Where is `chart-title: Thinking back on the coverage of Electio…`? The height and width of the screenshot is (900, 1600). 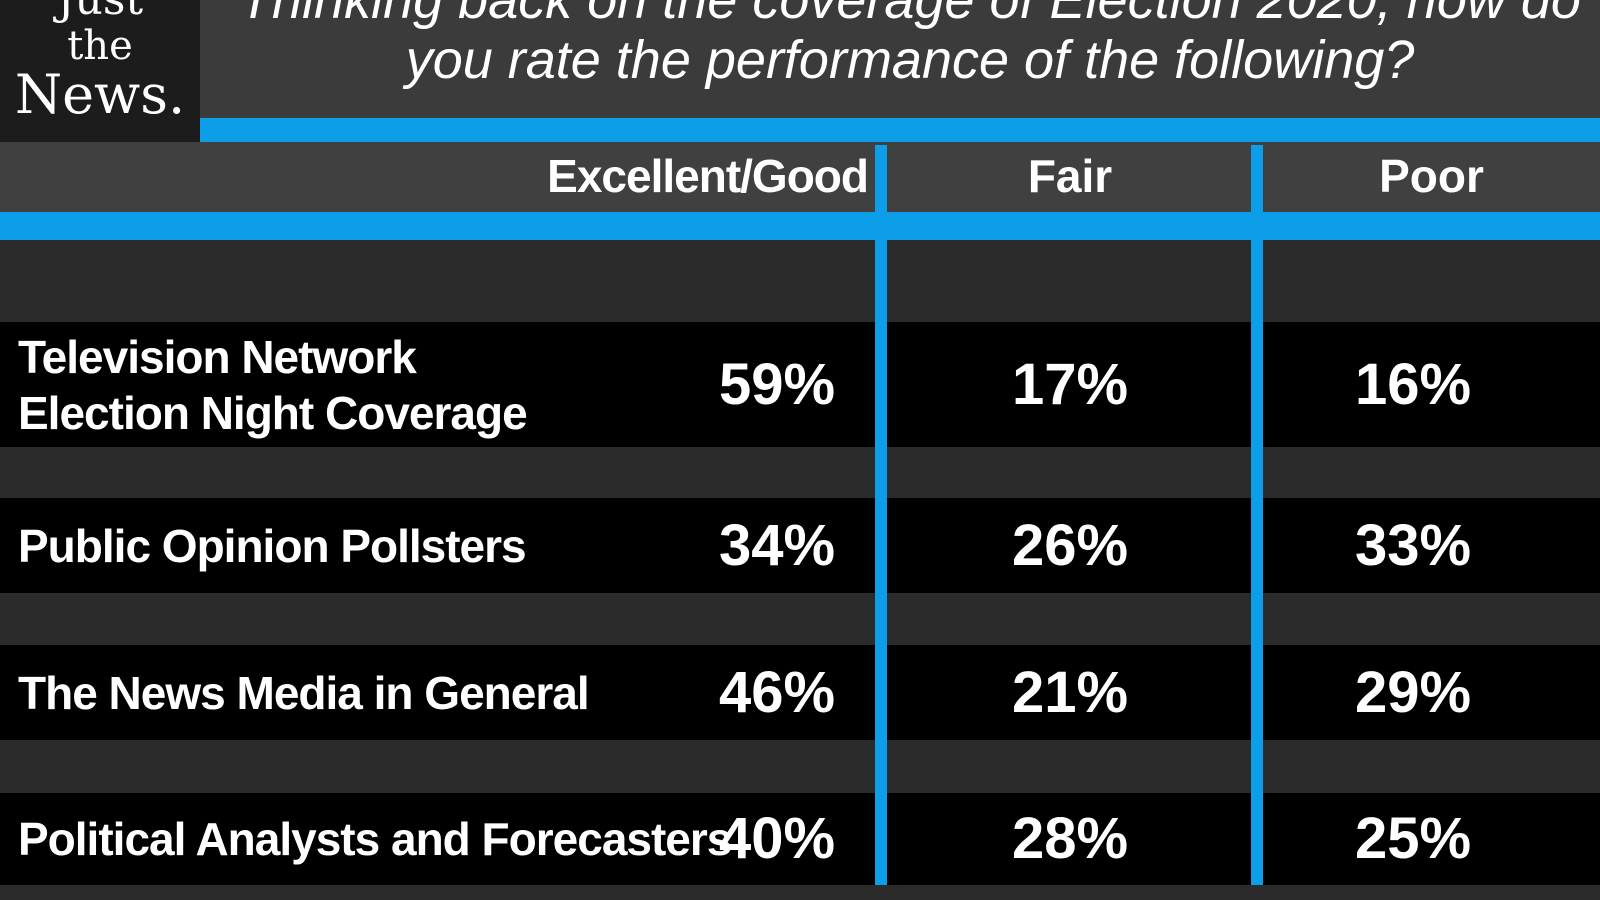
chart-title: Thinking back on the coverage of Electio… is located at coordinates (910, 45).